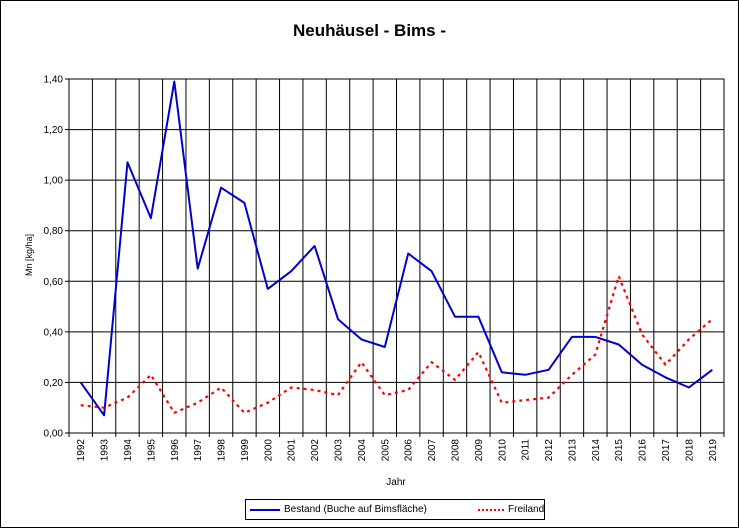 The height and width of the screenshot is (528, 739). What do you see at coordinates (81, 450) in the screenshot?
I see `x-tick-label: 1992` at bounding box center [81, 450].